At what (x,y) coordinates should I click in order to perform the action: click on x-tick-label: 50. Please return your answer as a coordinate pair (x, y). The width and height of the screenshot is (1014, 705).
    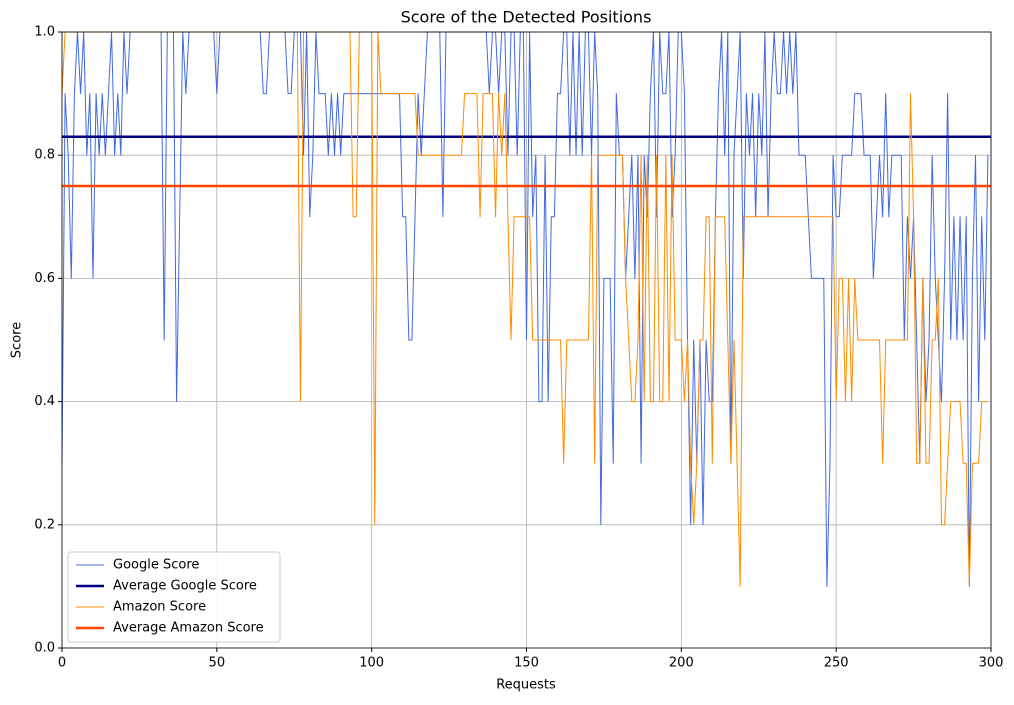
    Looking at the image, I should click on (217, 663).